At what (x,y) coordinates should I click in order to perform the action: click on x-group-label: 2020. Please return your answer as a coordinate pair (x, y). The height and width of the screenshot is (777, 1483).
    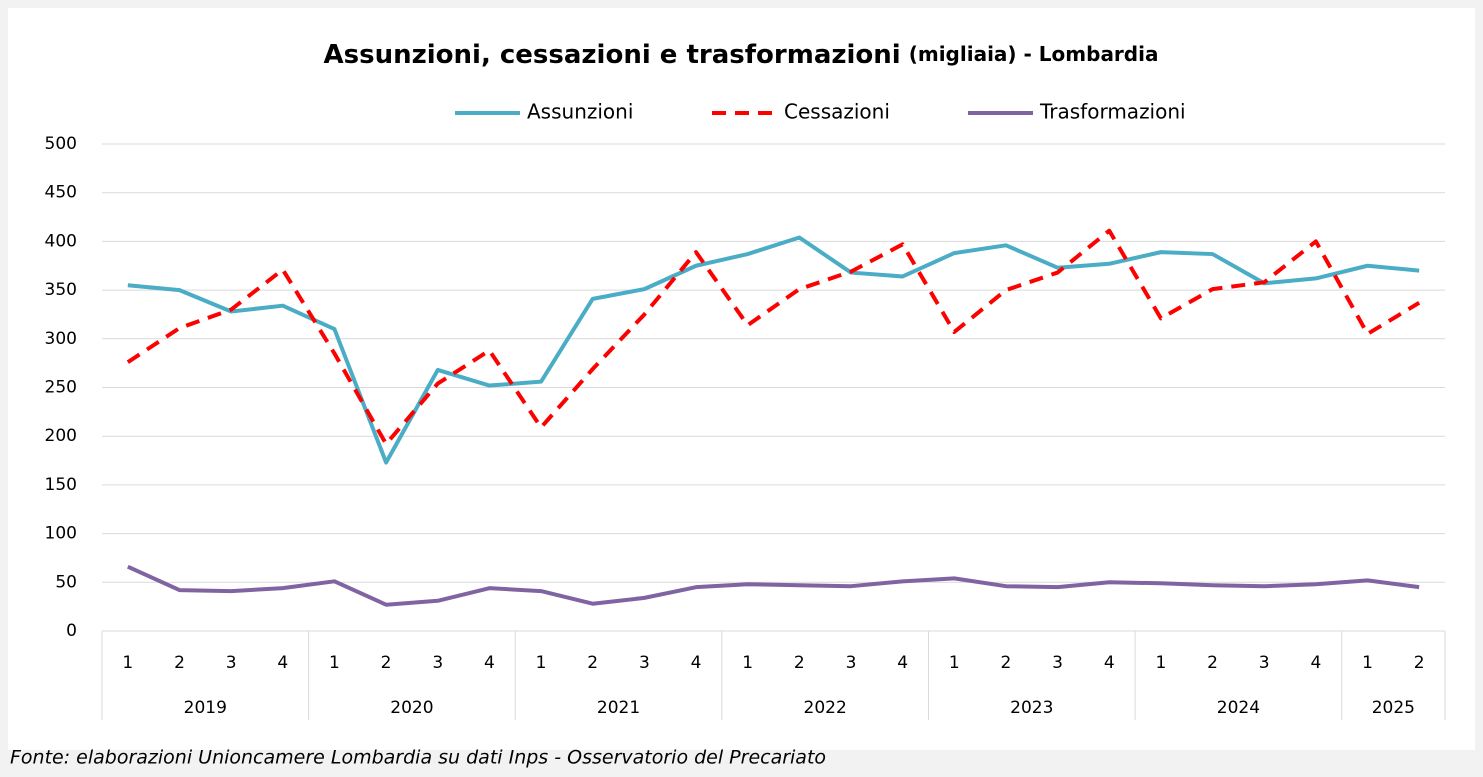
    Looking at the image, I should click on (411, 708).